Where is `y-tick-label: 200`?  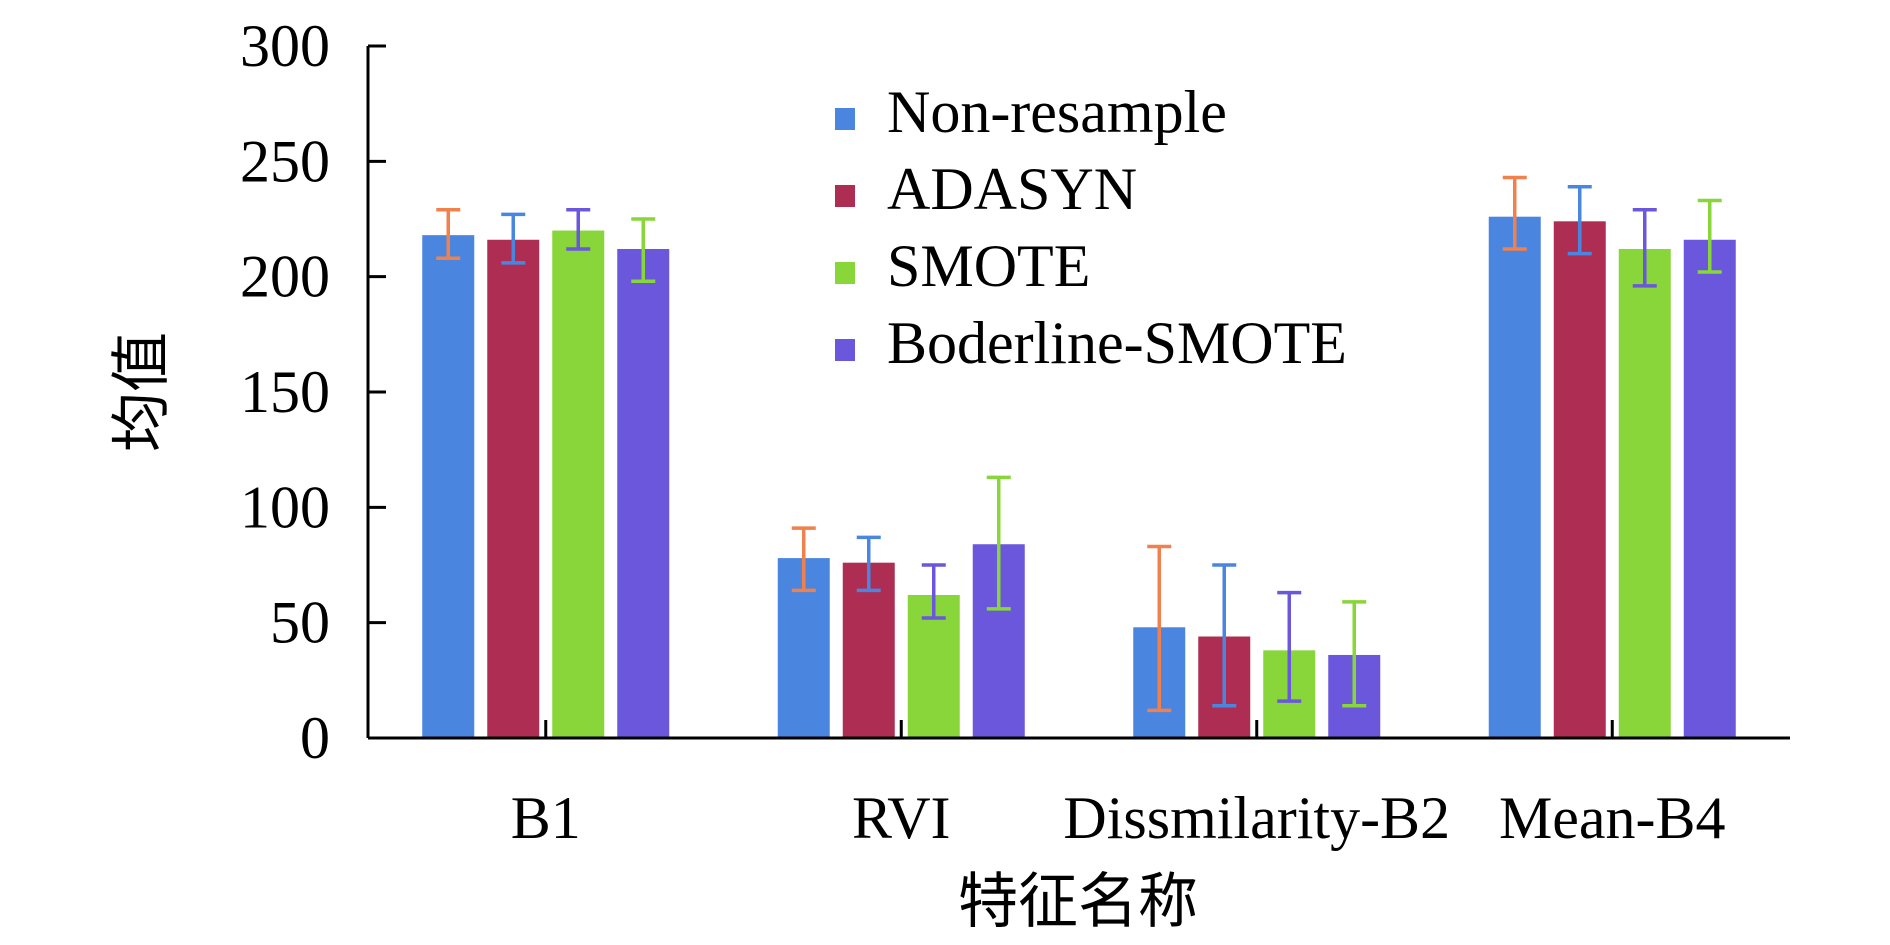
y-tick-label: 200 is located at coordinates (285, 277).